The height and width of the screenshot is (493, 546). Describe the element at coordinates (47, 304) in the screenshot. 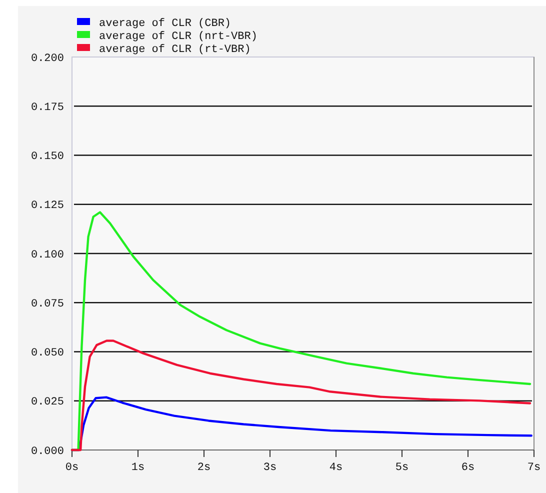

I see `y-tick-label: 0.075` at that location.